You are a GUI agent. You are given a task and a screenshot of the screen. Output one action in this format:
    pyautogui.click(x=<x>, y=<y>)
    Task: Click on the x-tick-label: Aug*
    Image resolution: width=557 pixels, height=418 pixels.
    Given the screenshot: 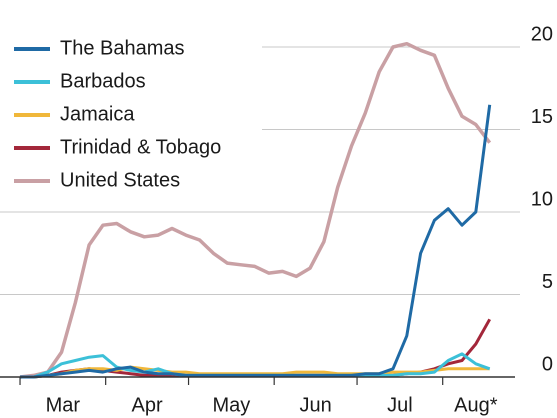 What is the action you would take?
    pyautogui.click(x=476, y=405)
    